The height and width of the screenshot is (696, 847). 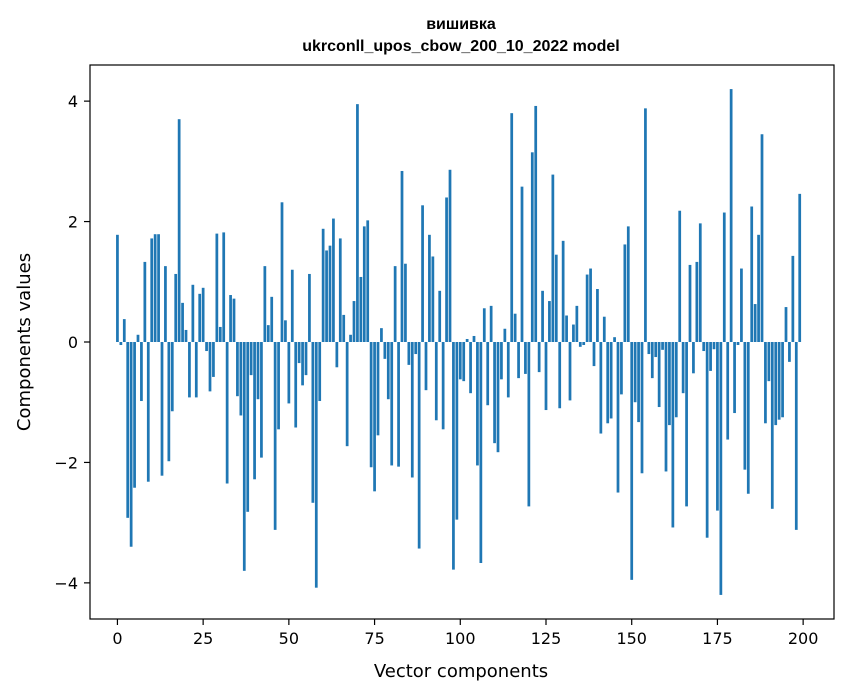 What do you see at coordinates (73, 222) in the screenshot?
I see `y-tick-label: 2` at bounding box center [73, 222].